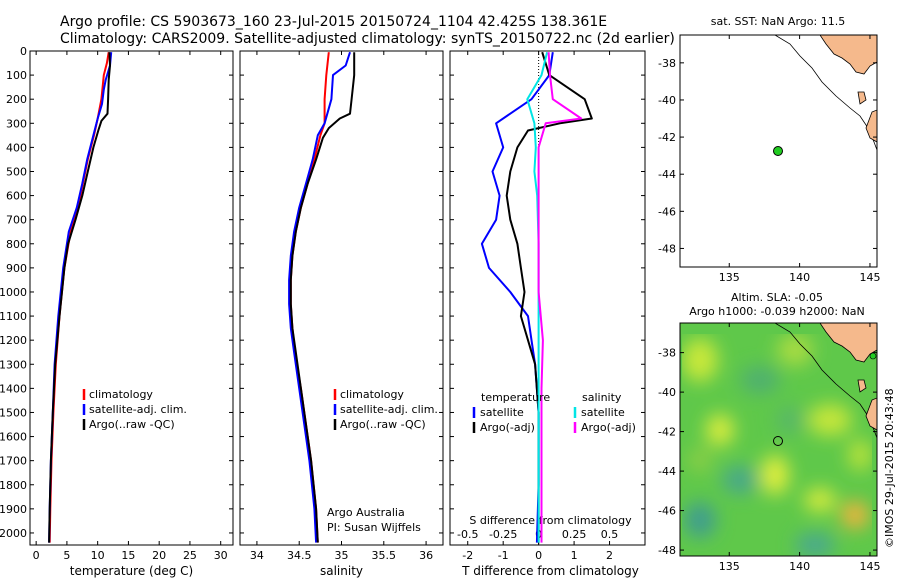  Describe the element at coordinates (13, 364) in the screenshot. I see `depth-tick-label: 1300` at that location.